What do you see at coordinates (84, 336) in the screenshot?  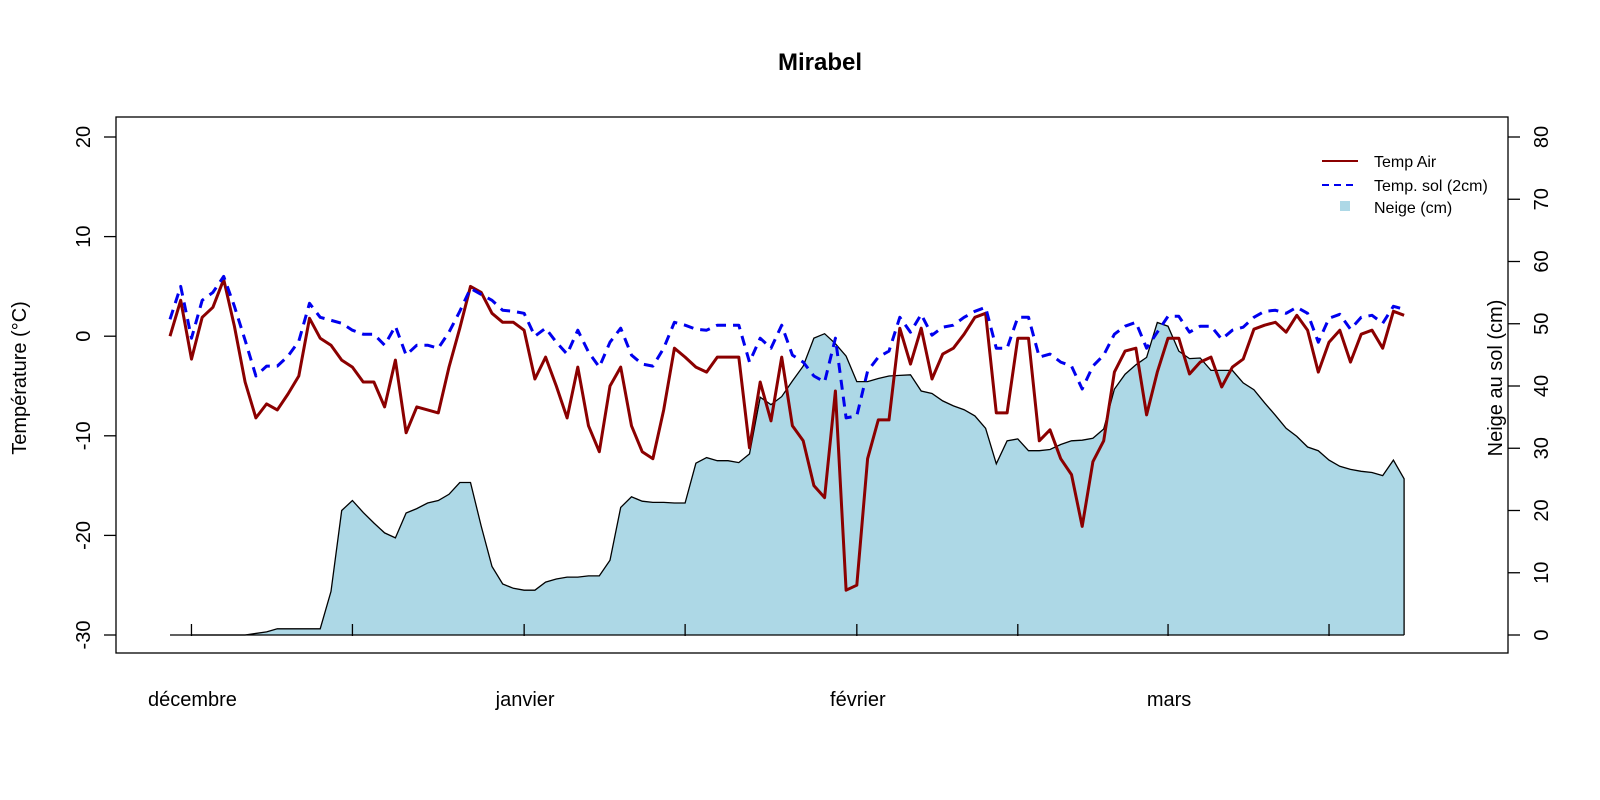 I see `y-left-tick-label: 0` at bounding box center [84, 336].